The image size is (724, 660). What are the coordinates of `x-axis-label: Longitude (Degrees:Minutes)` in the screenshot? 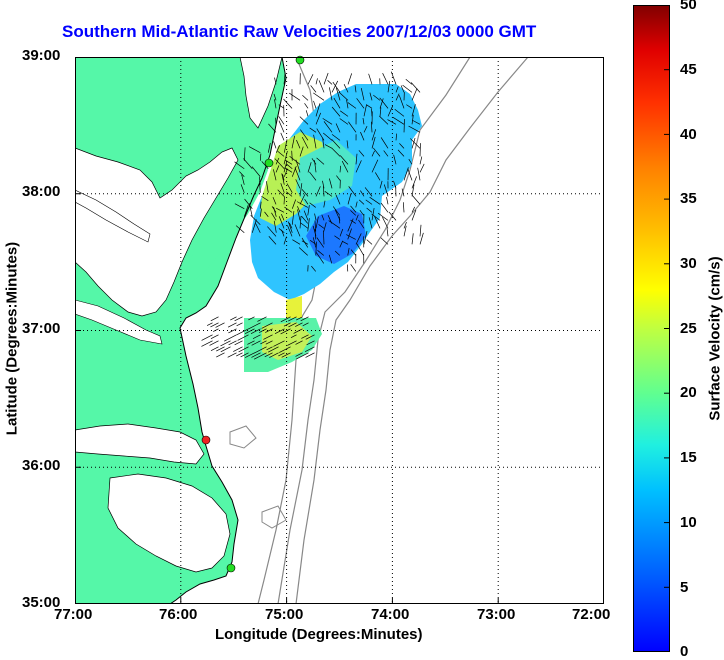 It's located at (319, 634).